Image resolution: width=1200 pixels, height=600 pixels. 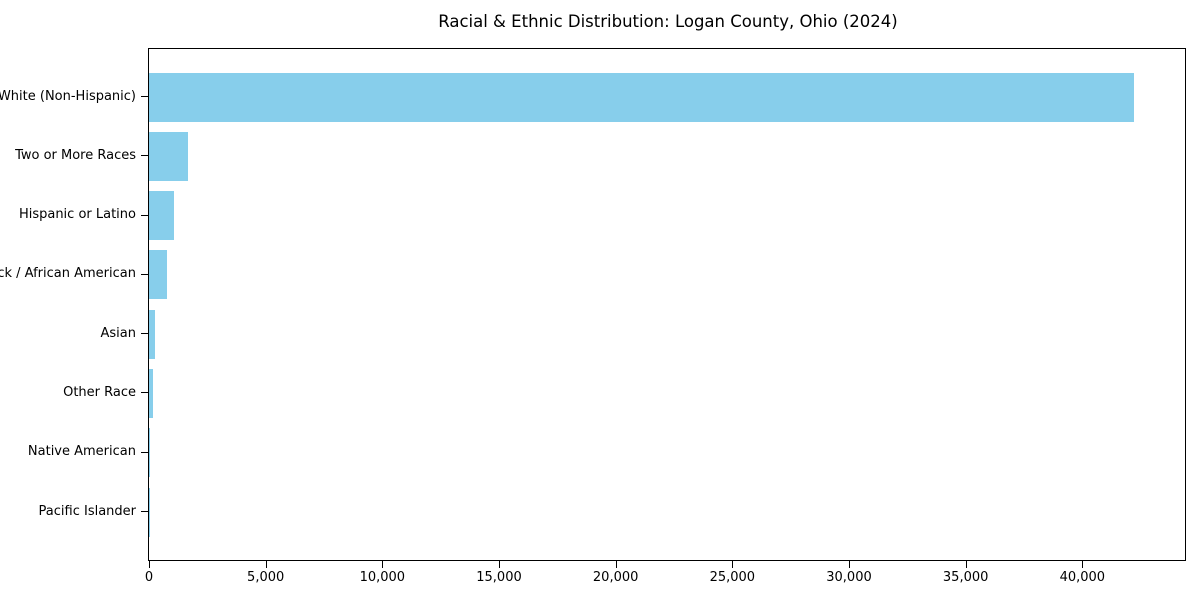 What do you see at coordinates (99, 392) in the screenshot?
I see `y-tick-label: Other Race` at bounding box center [99, 392].